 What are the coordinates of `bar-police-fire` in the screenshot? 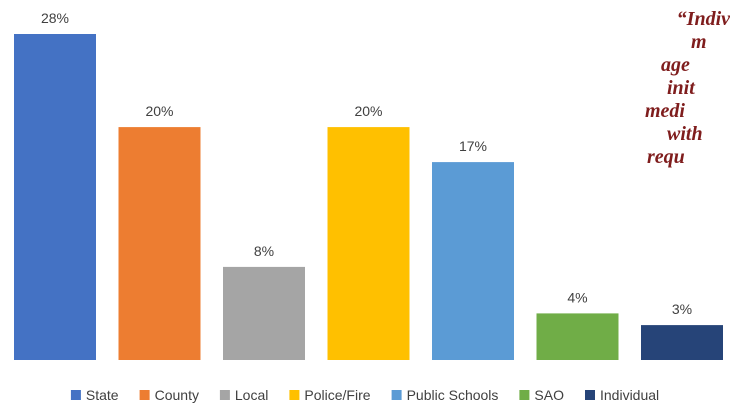 It's located at (368, 243).